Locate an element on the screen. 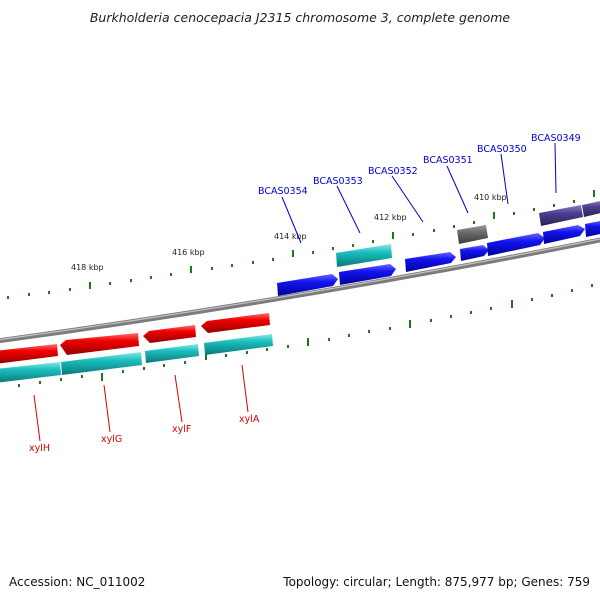 The width and height of the screenshot is (600, 600). gene-label-reverse: xylH is located at coordinates (39, 448).